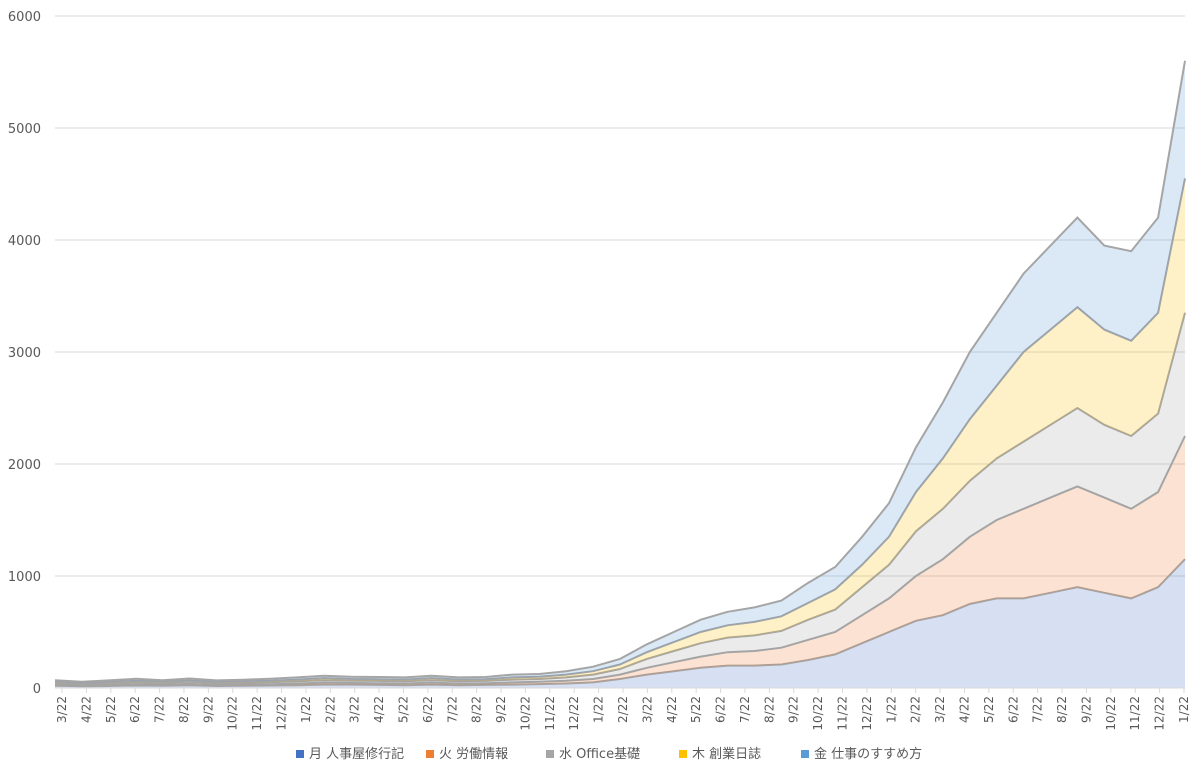  Describe the element at coordinates (24, 129) in the screenshot. I see `y-tick-label: 5000` at that location.